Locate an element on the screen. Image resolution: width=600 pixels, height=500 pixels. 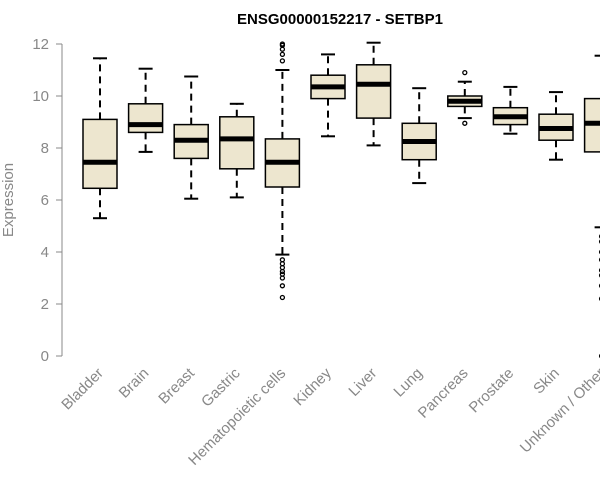
y-tick-label: 0 is located at coordinates (45, 356).